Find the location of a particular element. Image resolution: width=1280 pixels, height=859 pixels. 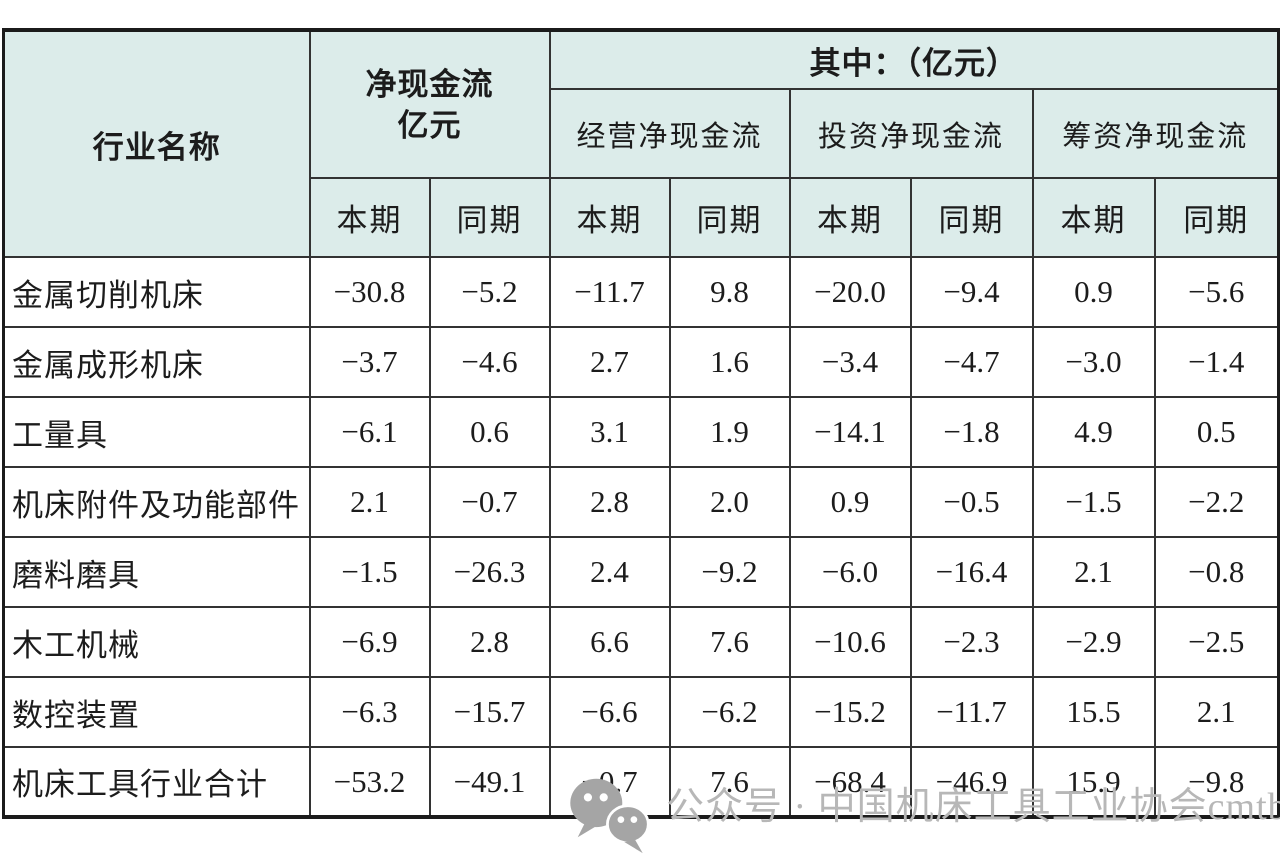

cell-value: −9.8 is located at coordinates (1216, 782).